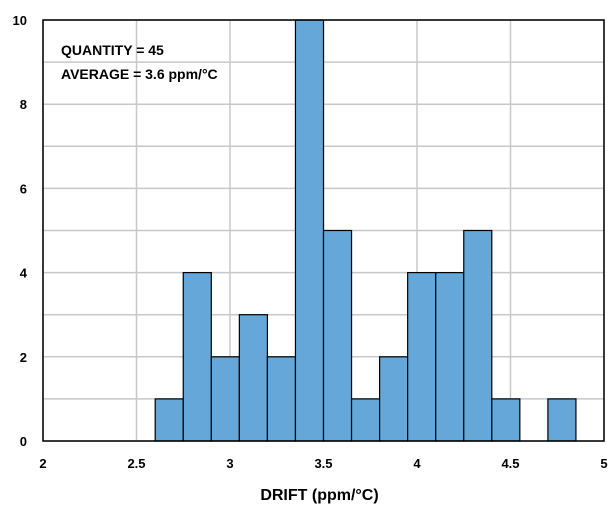 This screenshot has height=507, width=610. I want to click on x-axis-label: DRIFT (ppm/°C), so click(319, 495).